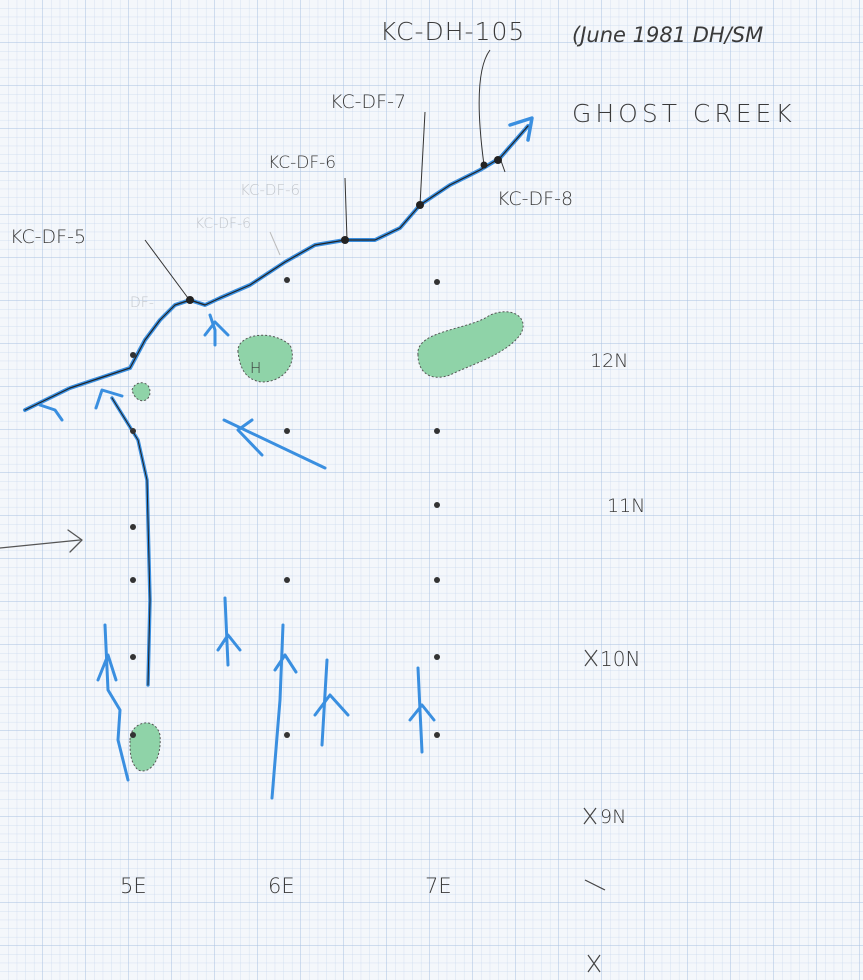 This screenshot has width=863, height=980. What do you see at coordinates (131, 541) in the screenshot?
I see `tributary-ink` at bounding box center [131, 541].